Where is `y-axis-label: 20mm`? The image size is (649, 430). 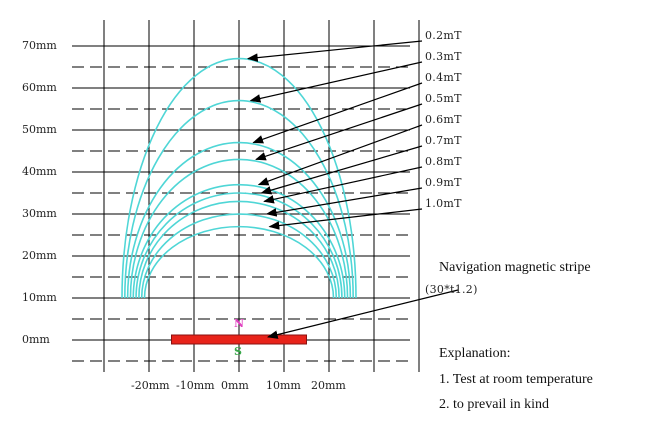 y-axis-label: 20mm is located at coordinates (39, 255).